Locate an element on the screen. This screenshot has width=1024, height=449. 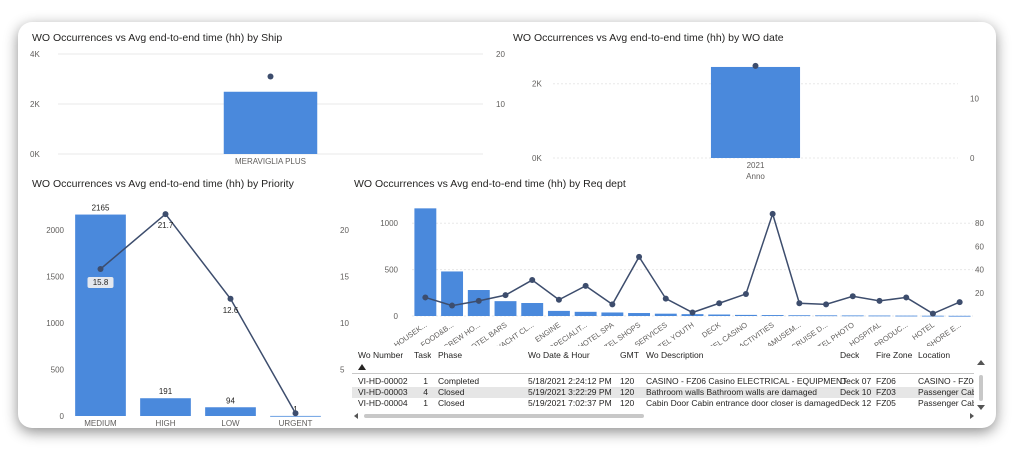
cell-wo-number: VI-HD-00003 is located at coordinates (383, 392).